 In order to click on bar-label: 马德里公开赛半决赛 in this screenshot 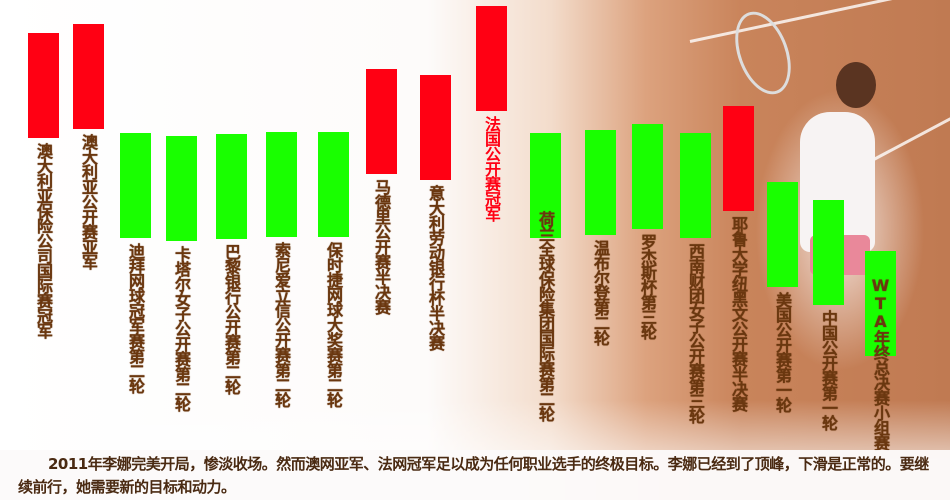, I will do `click(381, 246)`.